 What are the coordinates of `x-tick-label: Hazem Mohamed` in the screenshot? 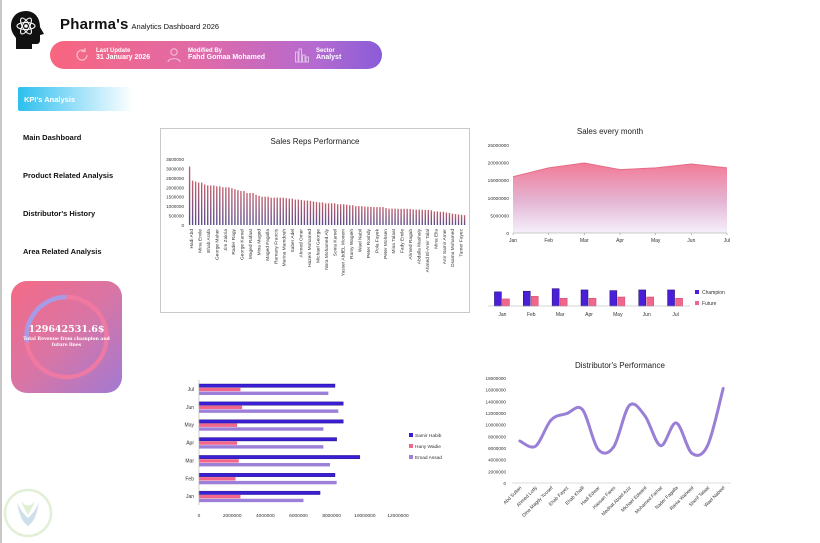 It's located at (310, 248).